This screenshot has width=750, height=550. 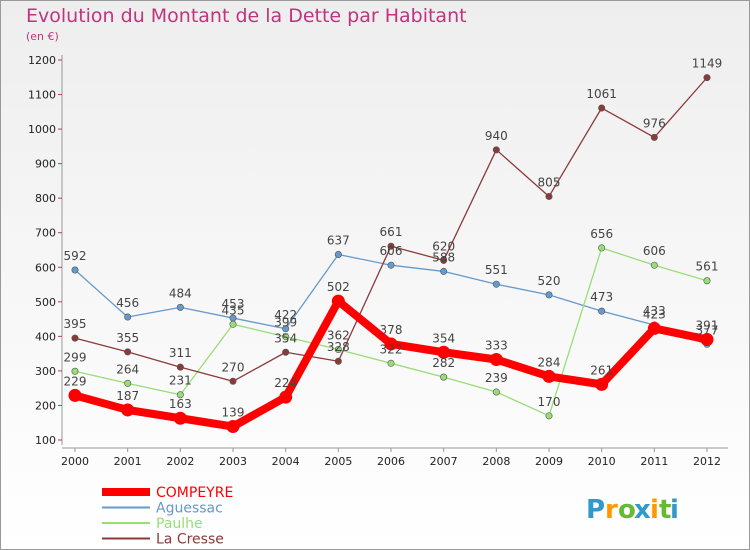 I want to click on data-label: 588, so click(x=443, y=257).